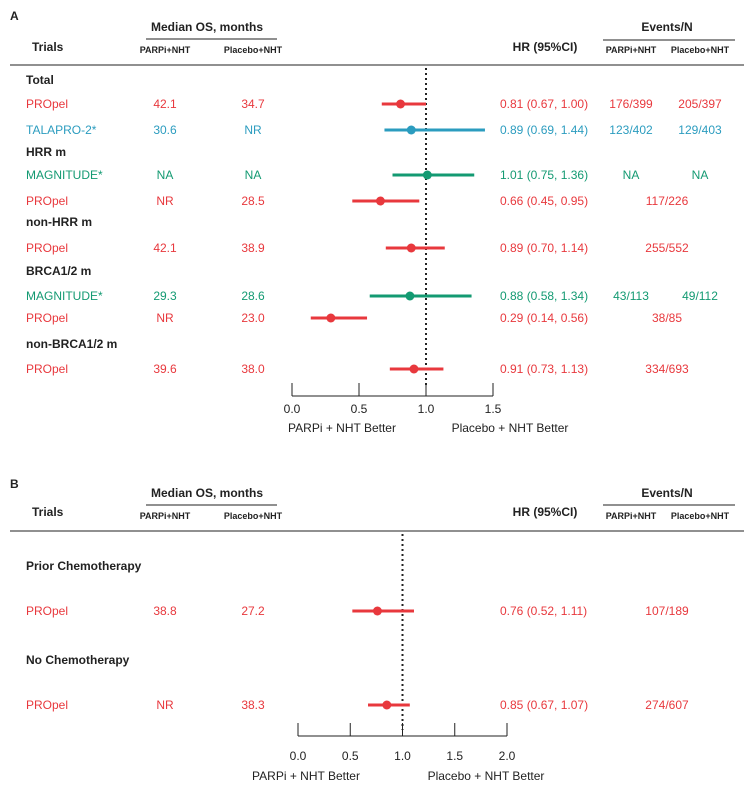 This screenshot has width=754, height=800. What do you see at coordinates (58, 271) in the screenshot?
I see `subgroup-label: BRCA1/2 m` at bounding box center [58, 271].